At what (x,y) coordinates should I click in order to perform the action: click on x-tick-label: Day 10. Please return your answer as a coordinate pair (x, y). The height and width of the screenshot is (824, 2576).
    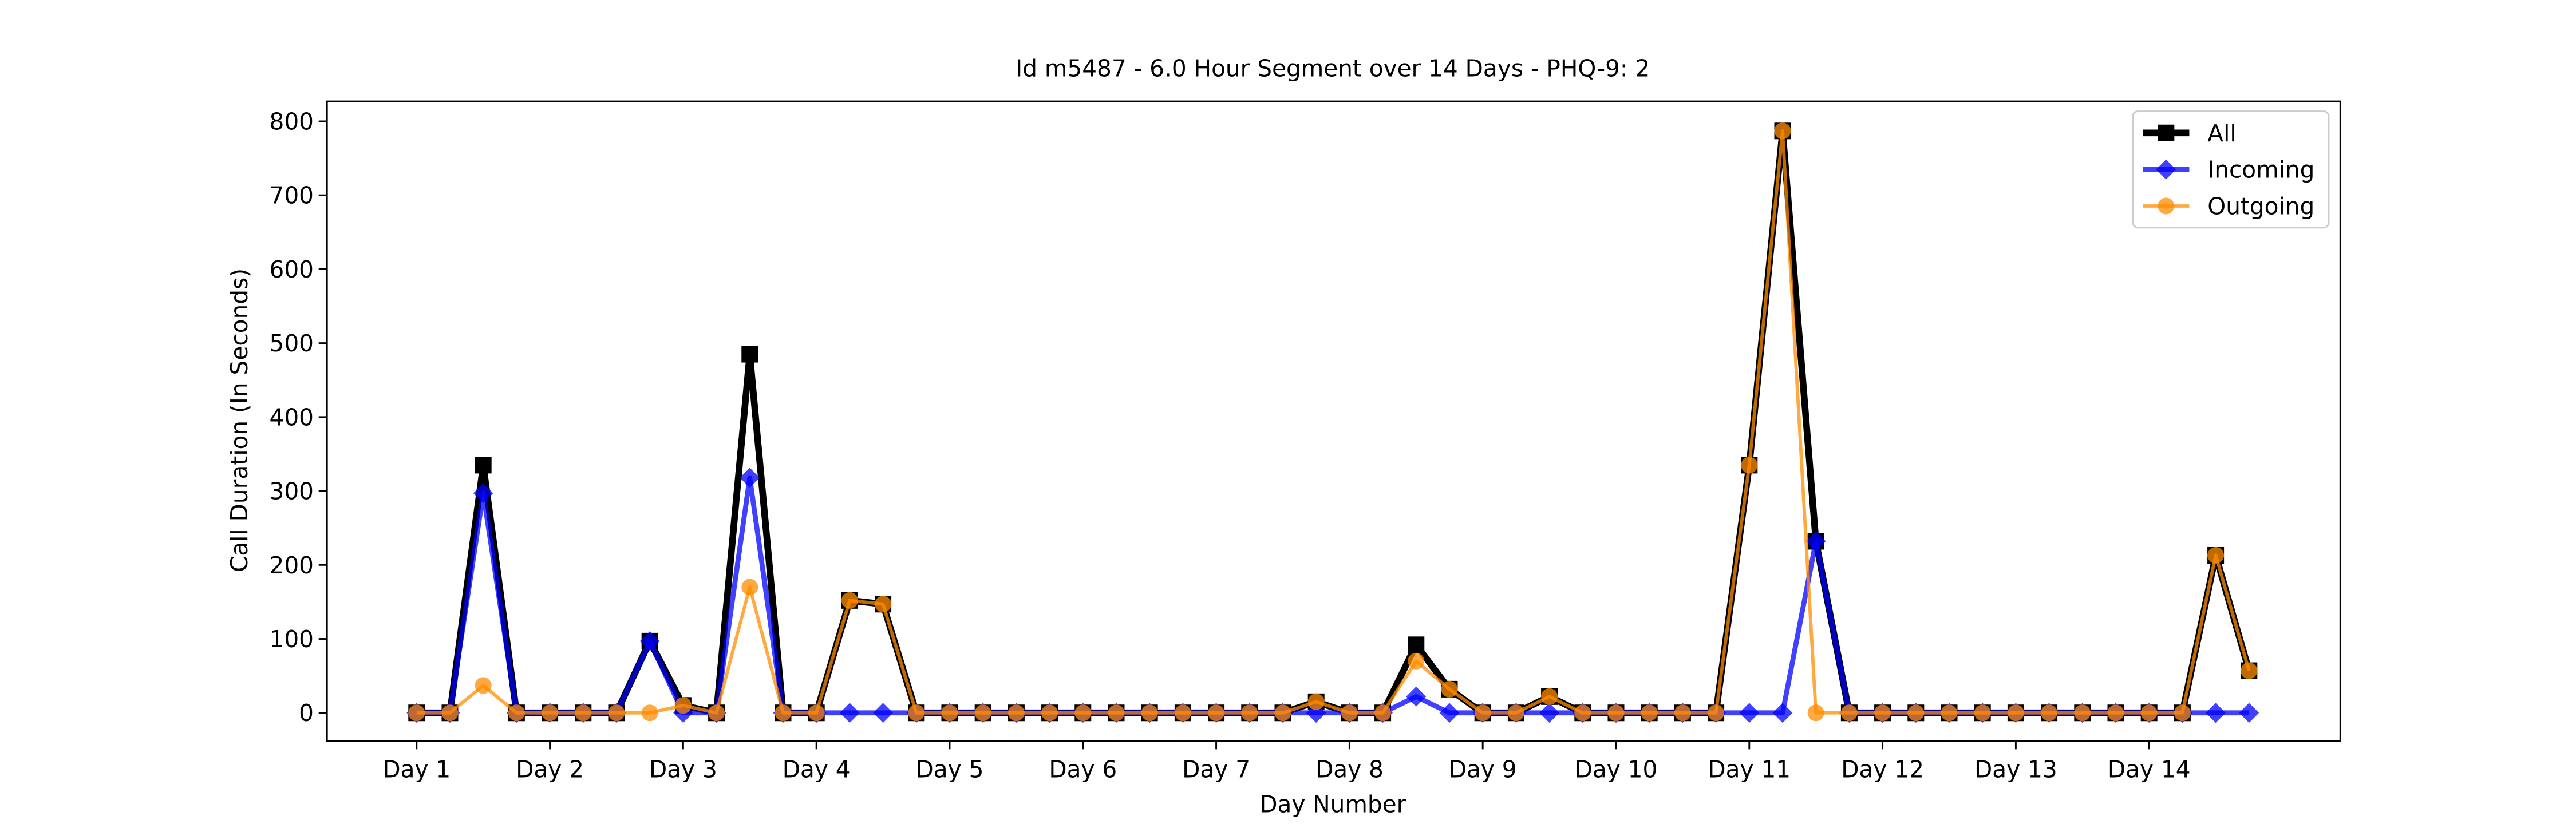
    Looking at the image, I should click on (1616, 769).